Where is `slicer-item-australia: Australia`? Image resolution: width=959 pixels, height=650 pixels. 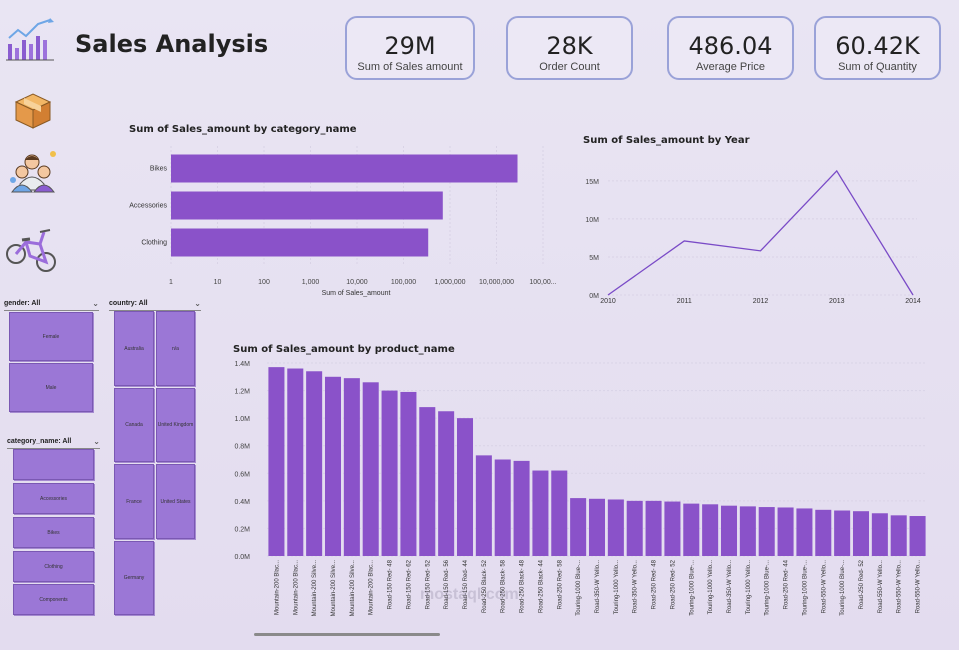 slicer-item-australia: Australia is located at coordinates (134, 348).